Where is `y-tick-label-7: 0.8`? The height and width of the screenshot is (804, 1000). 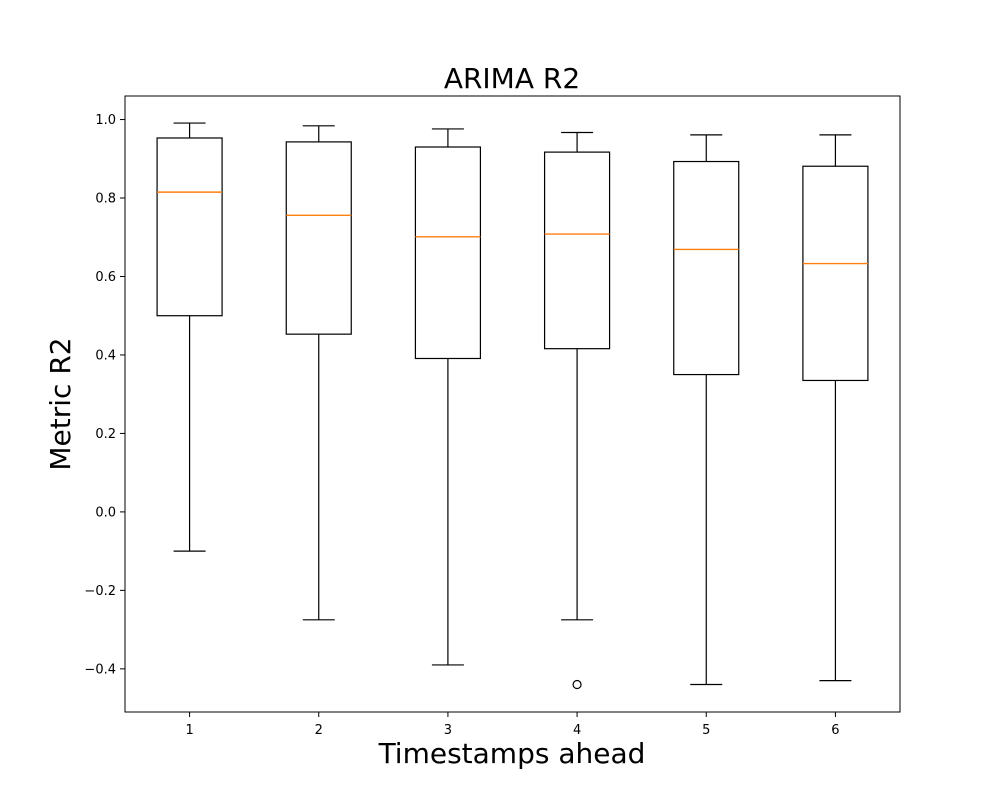 y-tick-label-7: 0.8 is located at coordinates (105, 199).